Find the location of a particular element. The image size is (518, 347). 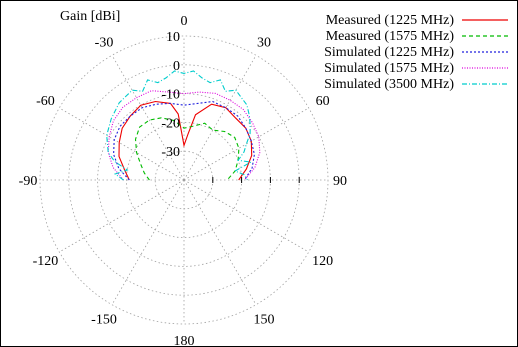

radial-tick-label: -30 is located at coordinates (170, 152).